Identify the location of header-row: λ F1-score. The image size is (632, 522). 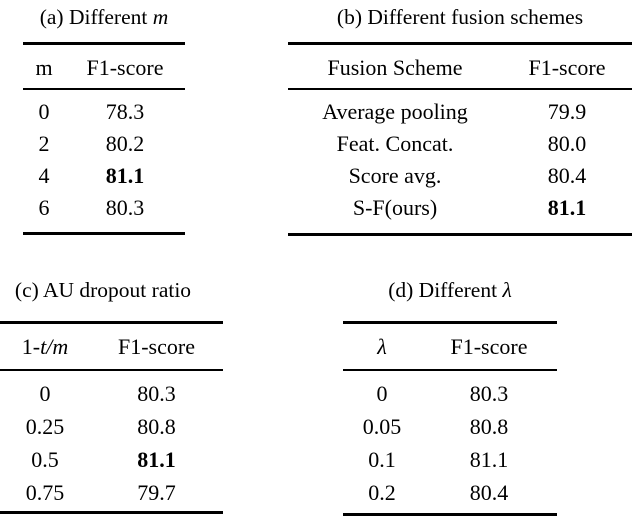
(450, 347).